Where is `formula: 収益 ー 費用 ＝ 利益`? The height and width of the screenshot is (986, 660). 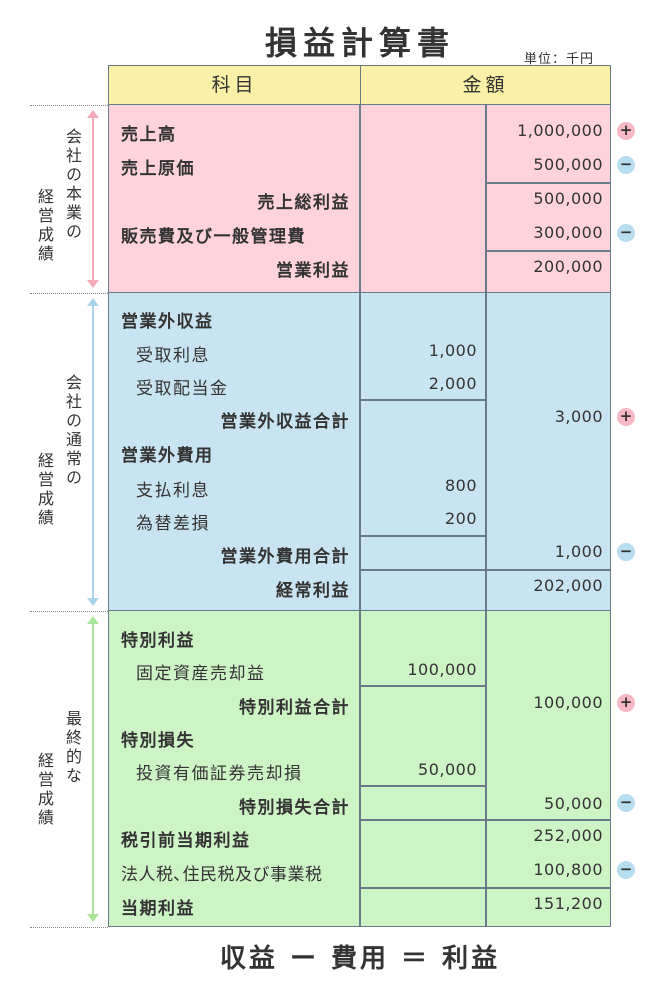 formula: 収益 ー 費用 ＝ 利益 is located at coordinates (360, 959).